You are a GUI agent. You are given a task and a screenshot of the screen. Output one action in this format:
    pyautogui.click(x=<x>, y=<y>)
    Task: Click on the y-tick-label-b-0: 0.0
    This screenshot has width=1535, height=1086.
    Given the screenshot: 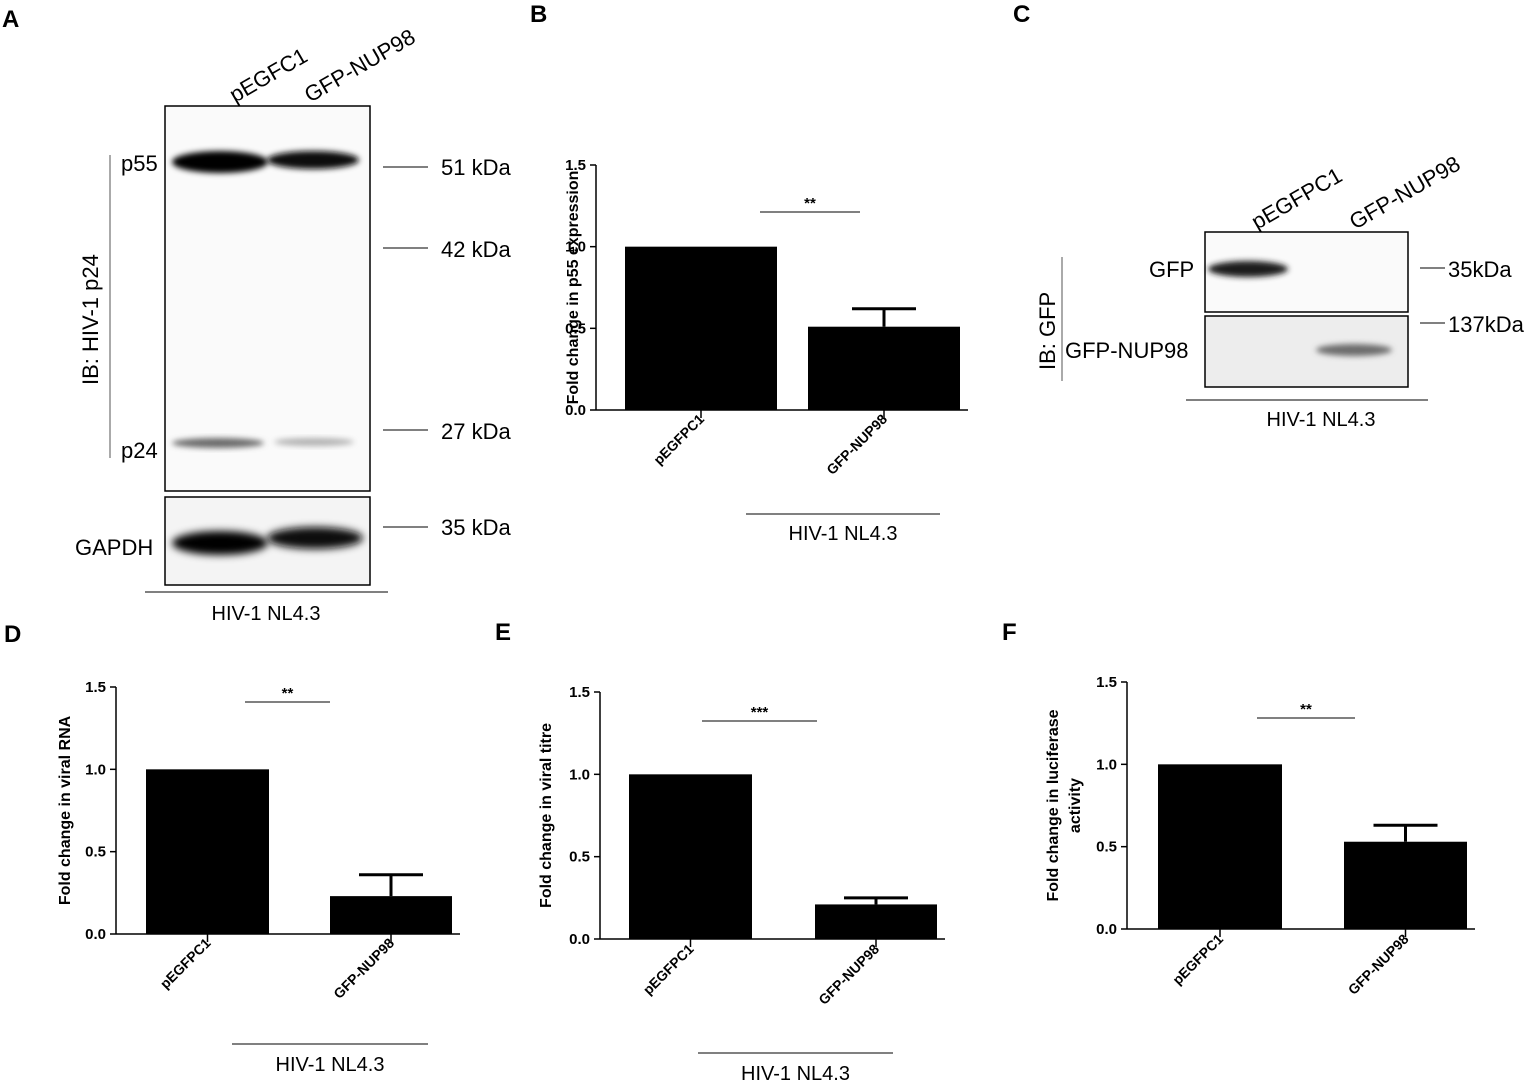 What is the action you would take?
    pyautogui.click(x=575, y=410)
    